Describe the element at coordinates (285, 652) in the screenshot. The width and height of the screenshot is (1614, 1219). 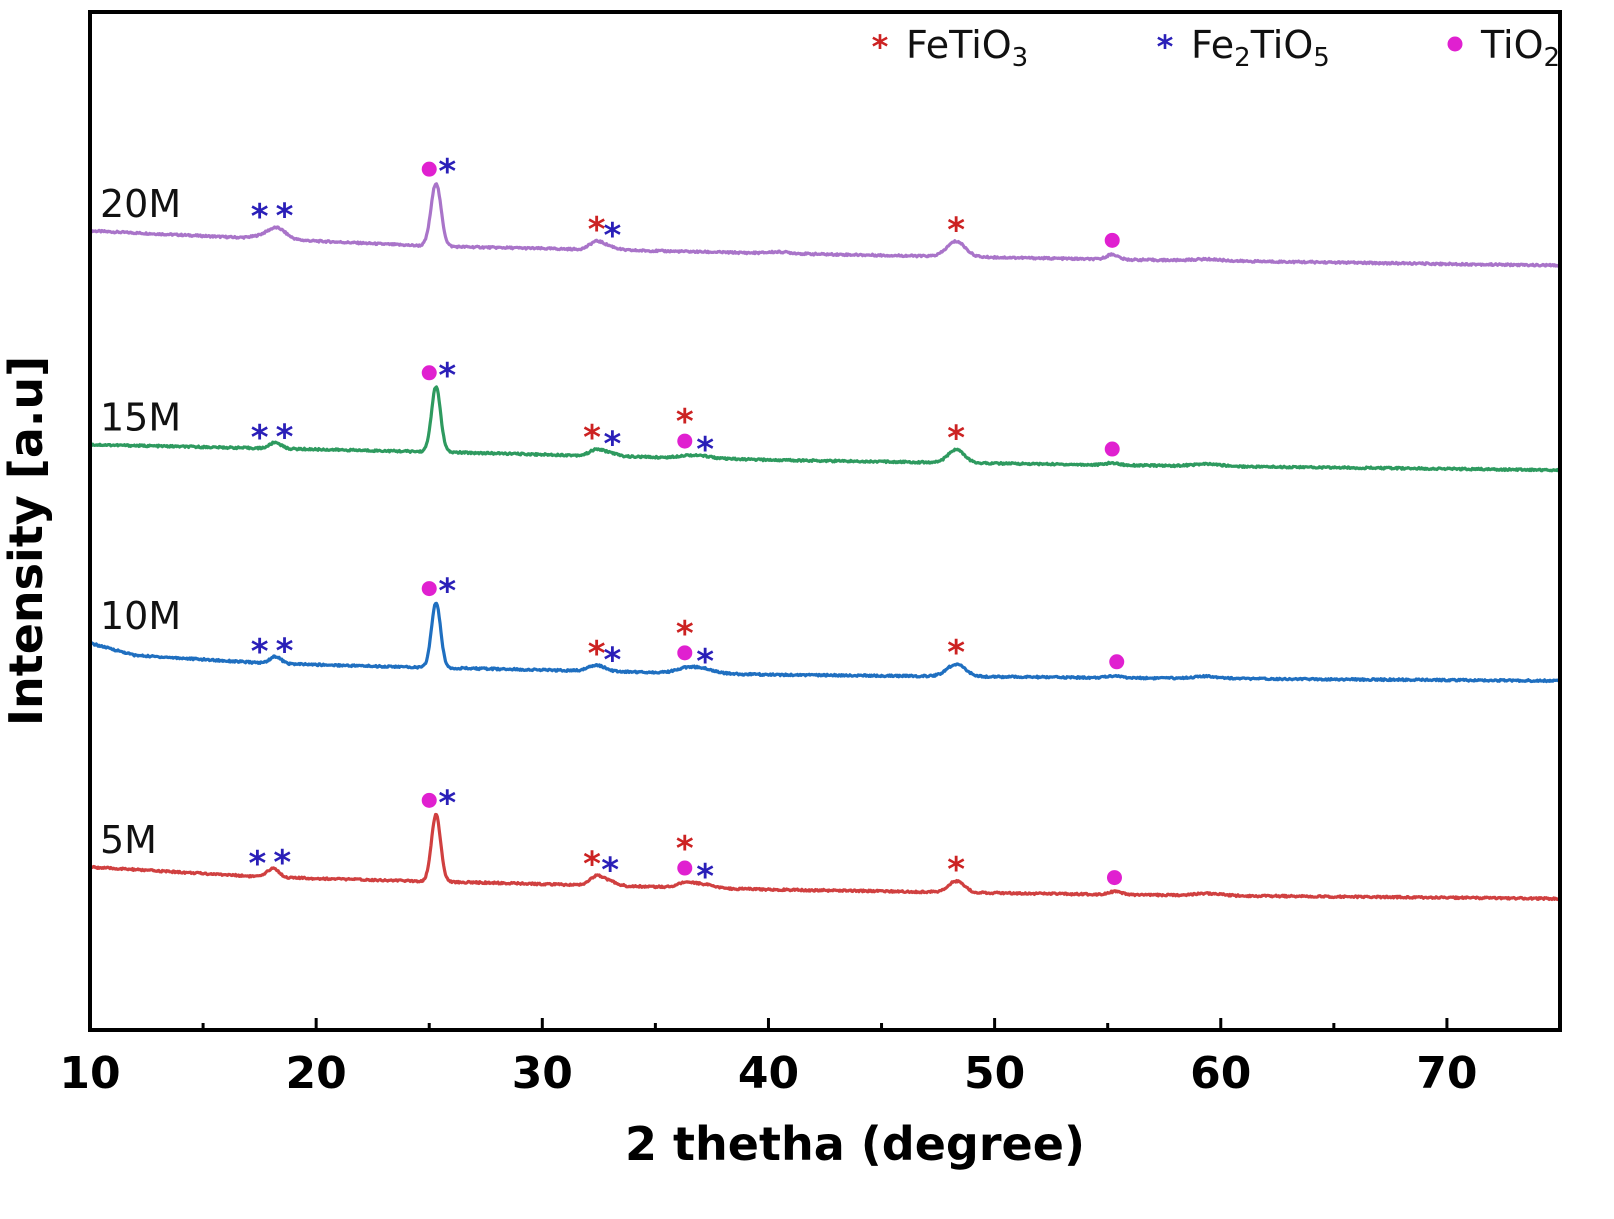
I see `marker-fe2tio5-10M-1: *` at that location.